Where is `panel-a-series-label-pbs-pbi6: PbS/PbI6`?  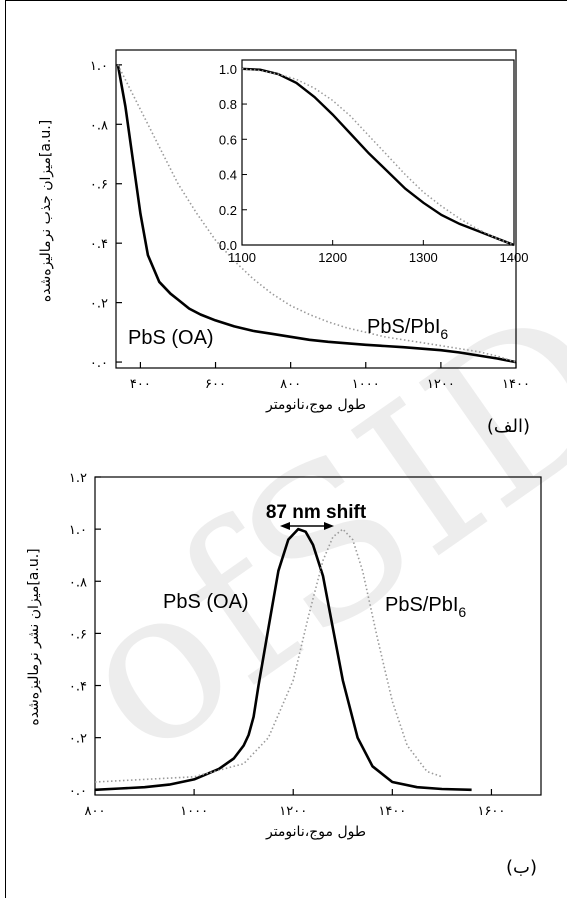 panel-a-series-label-pbs-pbi6: PbS/PbI6 is located at coordinates (407, 329).